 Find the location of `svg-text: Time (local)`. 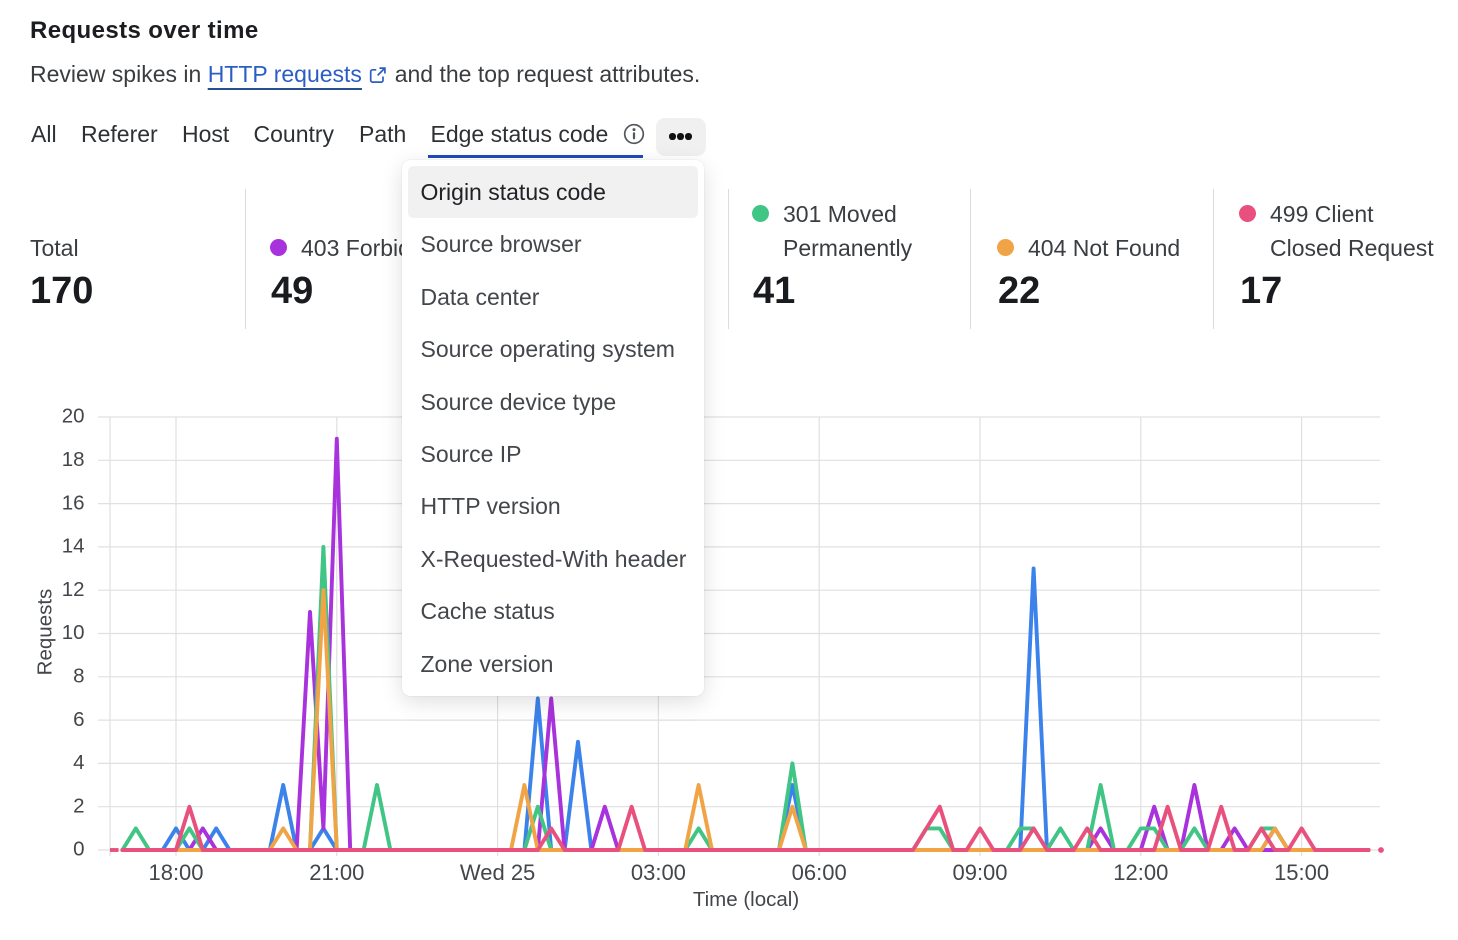

svg-text: Time (local) is located at coordinates (746, 899).